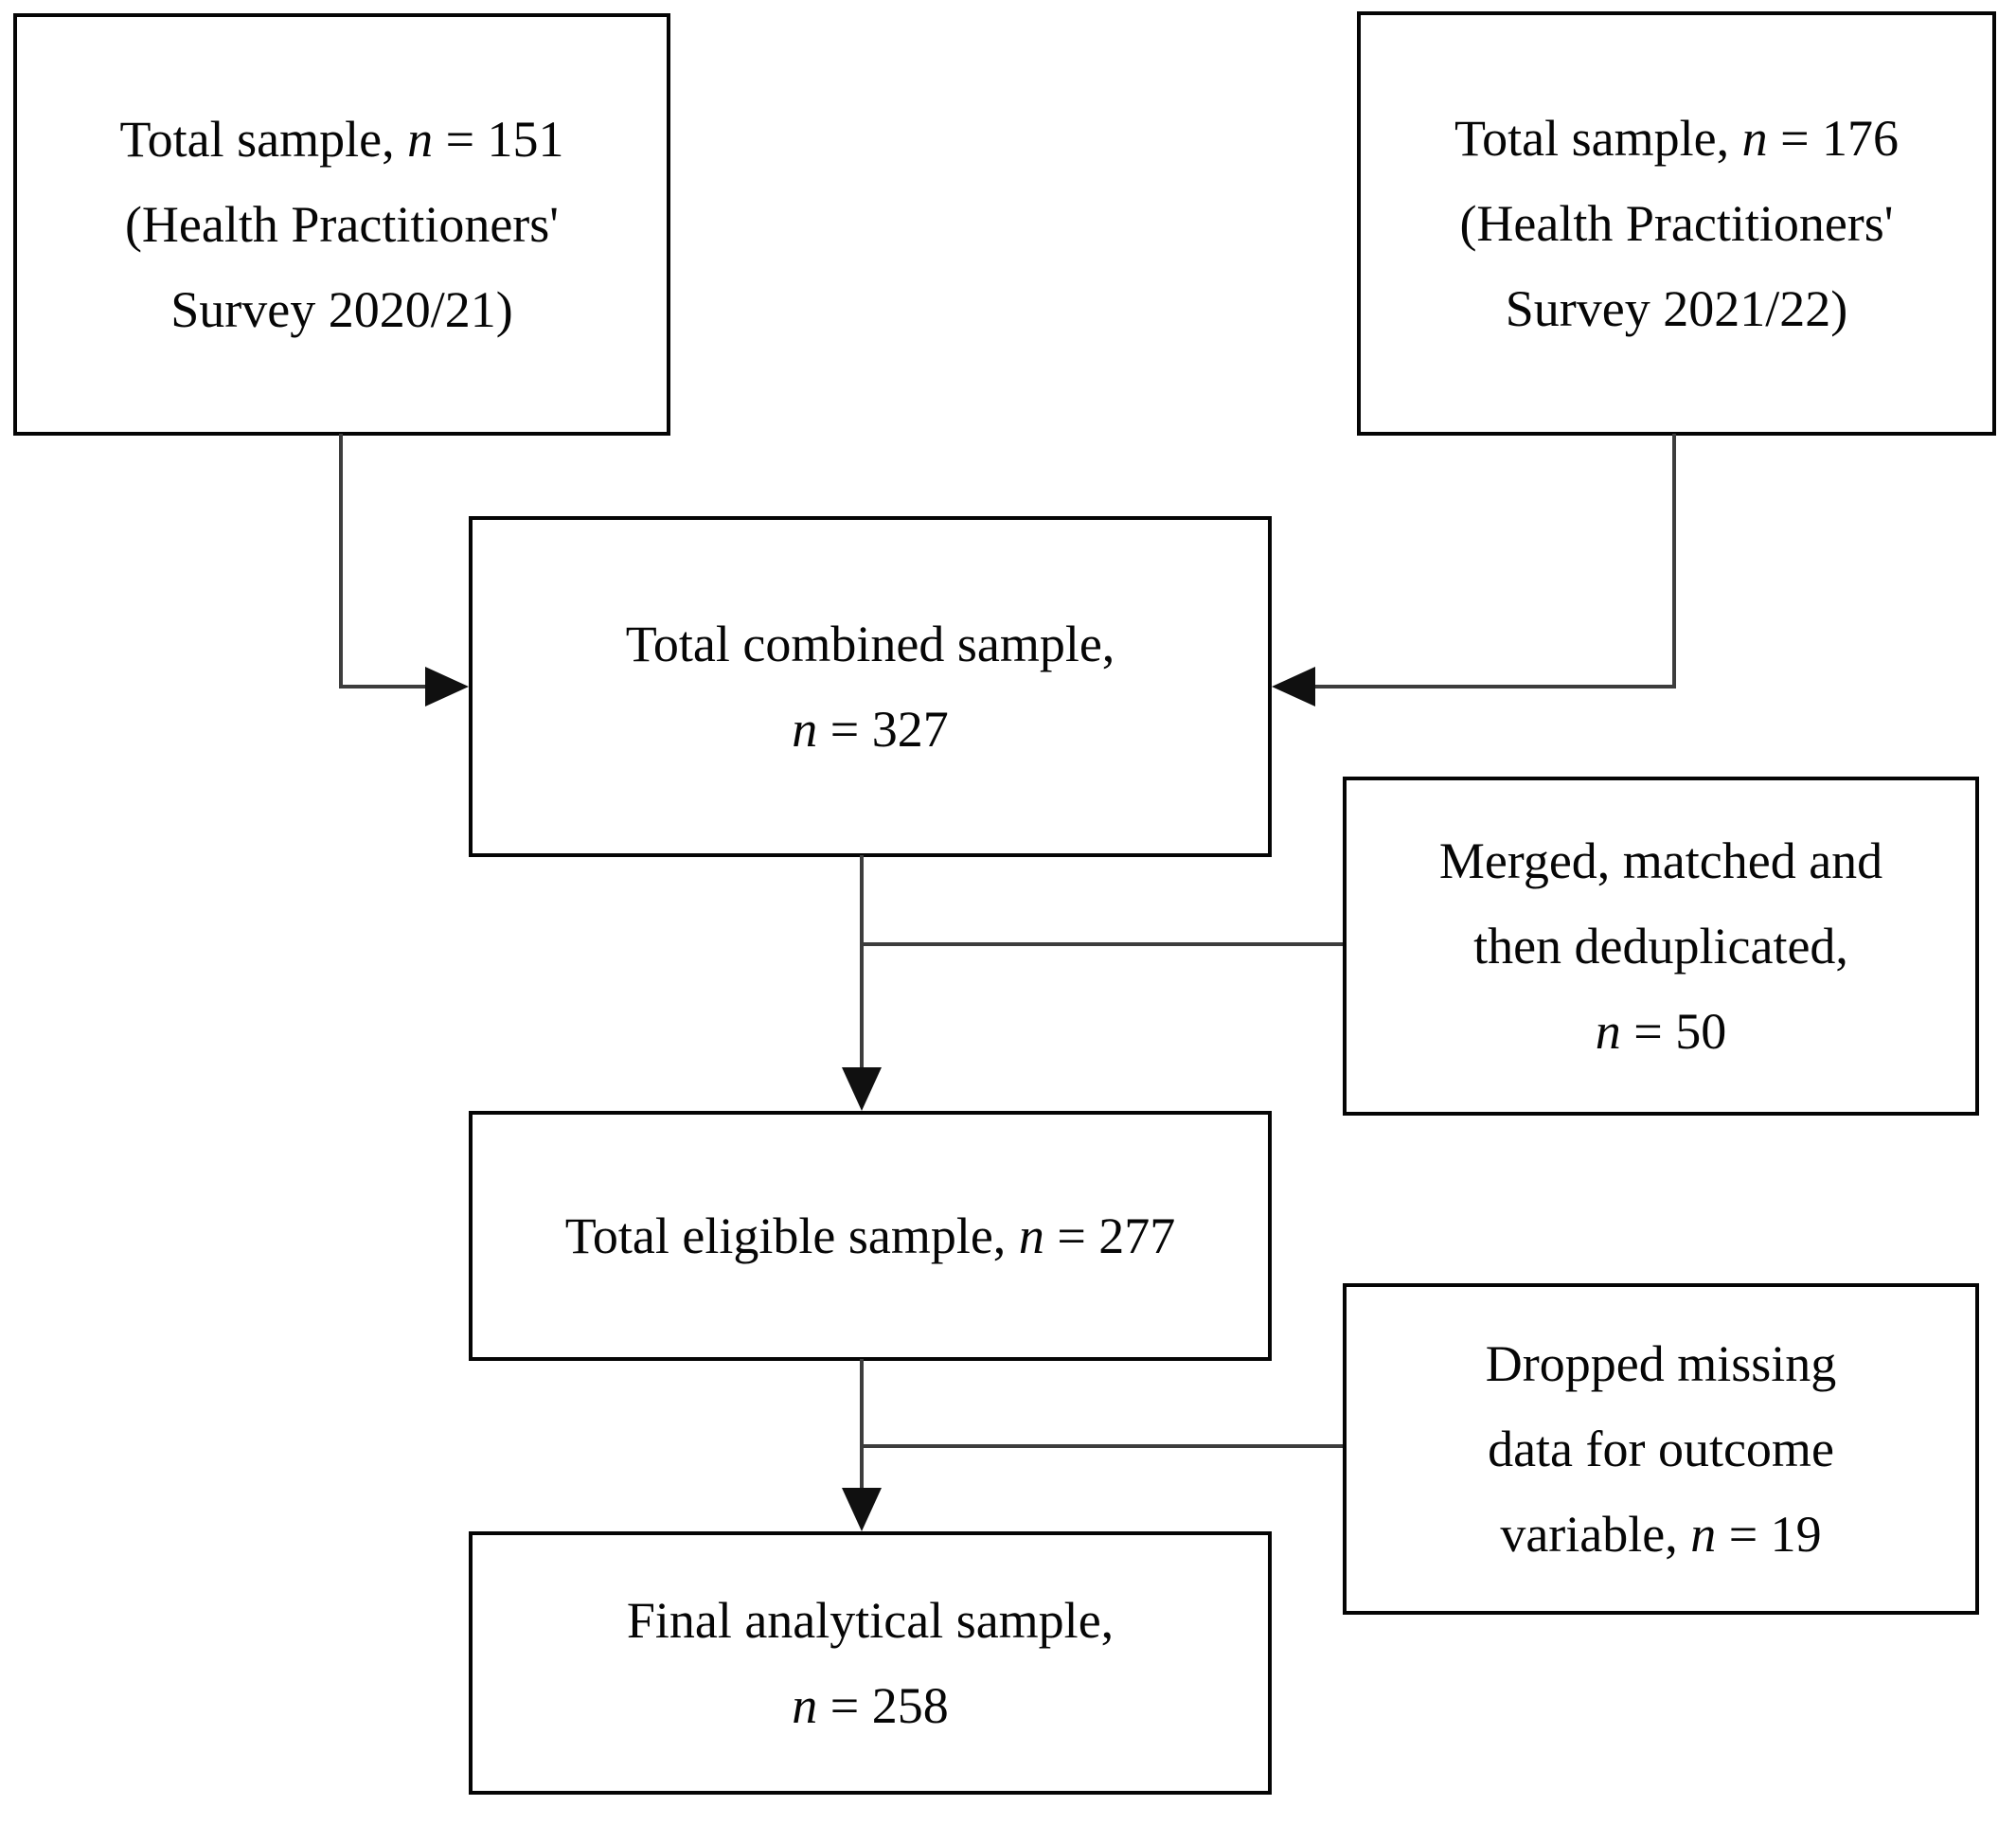 The height and width of the screenshot is (1824, 2016). I want to click on box-total-eligible-sample: Total eligible sample, n = 277, so click(870, 1236).